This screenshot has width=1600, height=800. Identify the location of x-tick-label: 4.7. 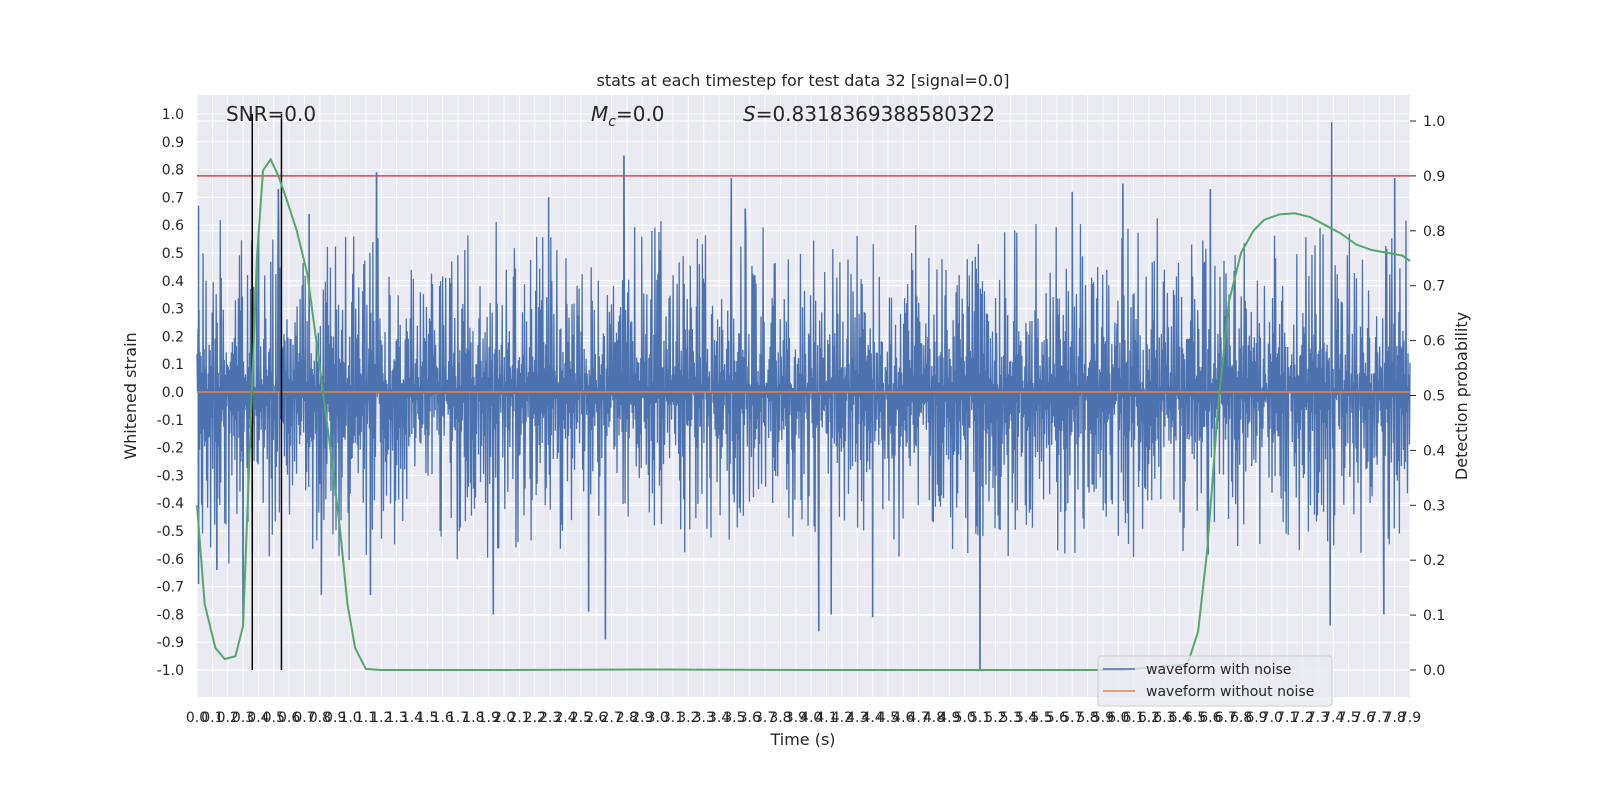
(919, 718).